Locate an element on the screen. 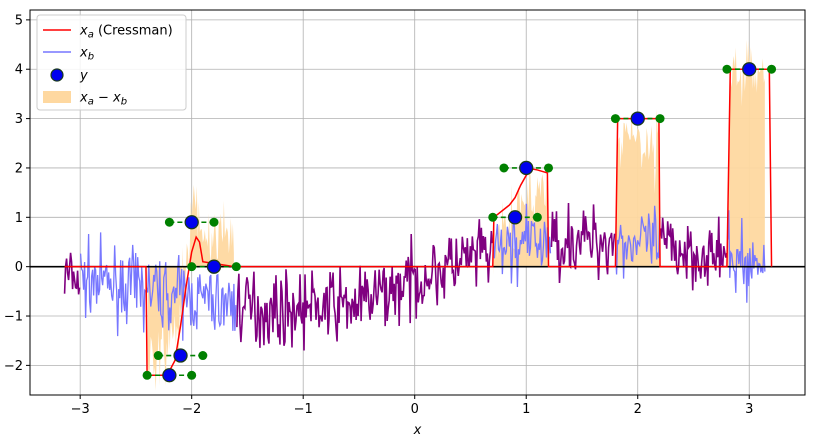  y-tick-label: −1 is located at coordinates (13, 317).